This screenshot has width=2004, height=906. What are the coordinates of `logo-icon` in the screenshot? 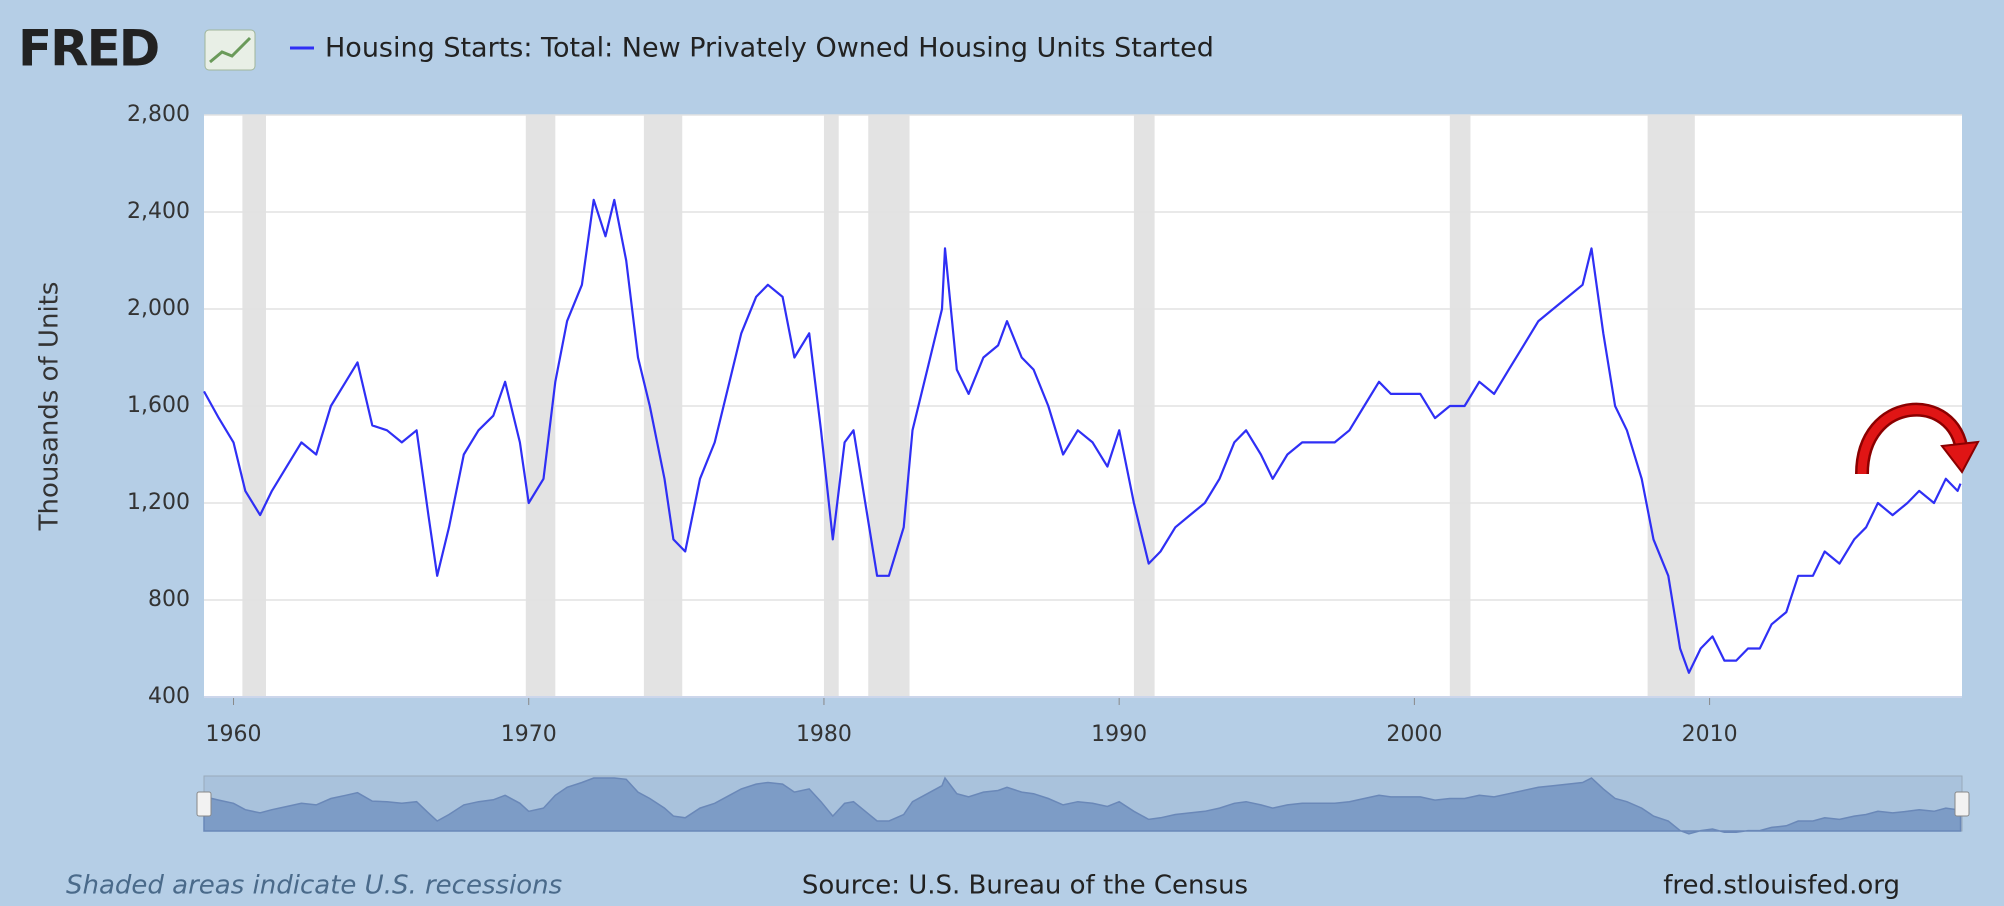 It's located at (230, 50).